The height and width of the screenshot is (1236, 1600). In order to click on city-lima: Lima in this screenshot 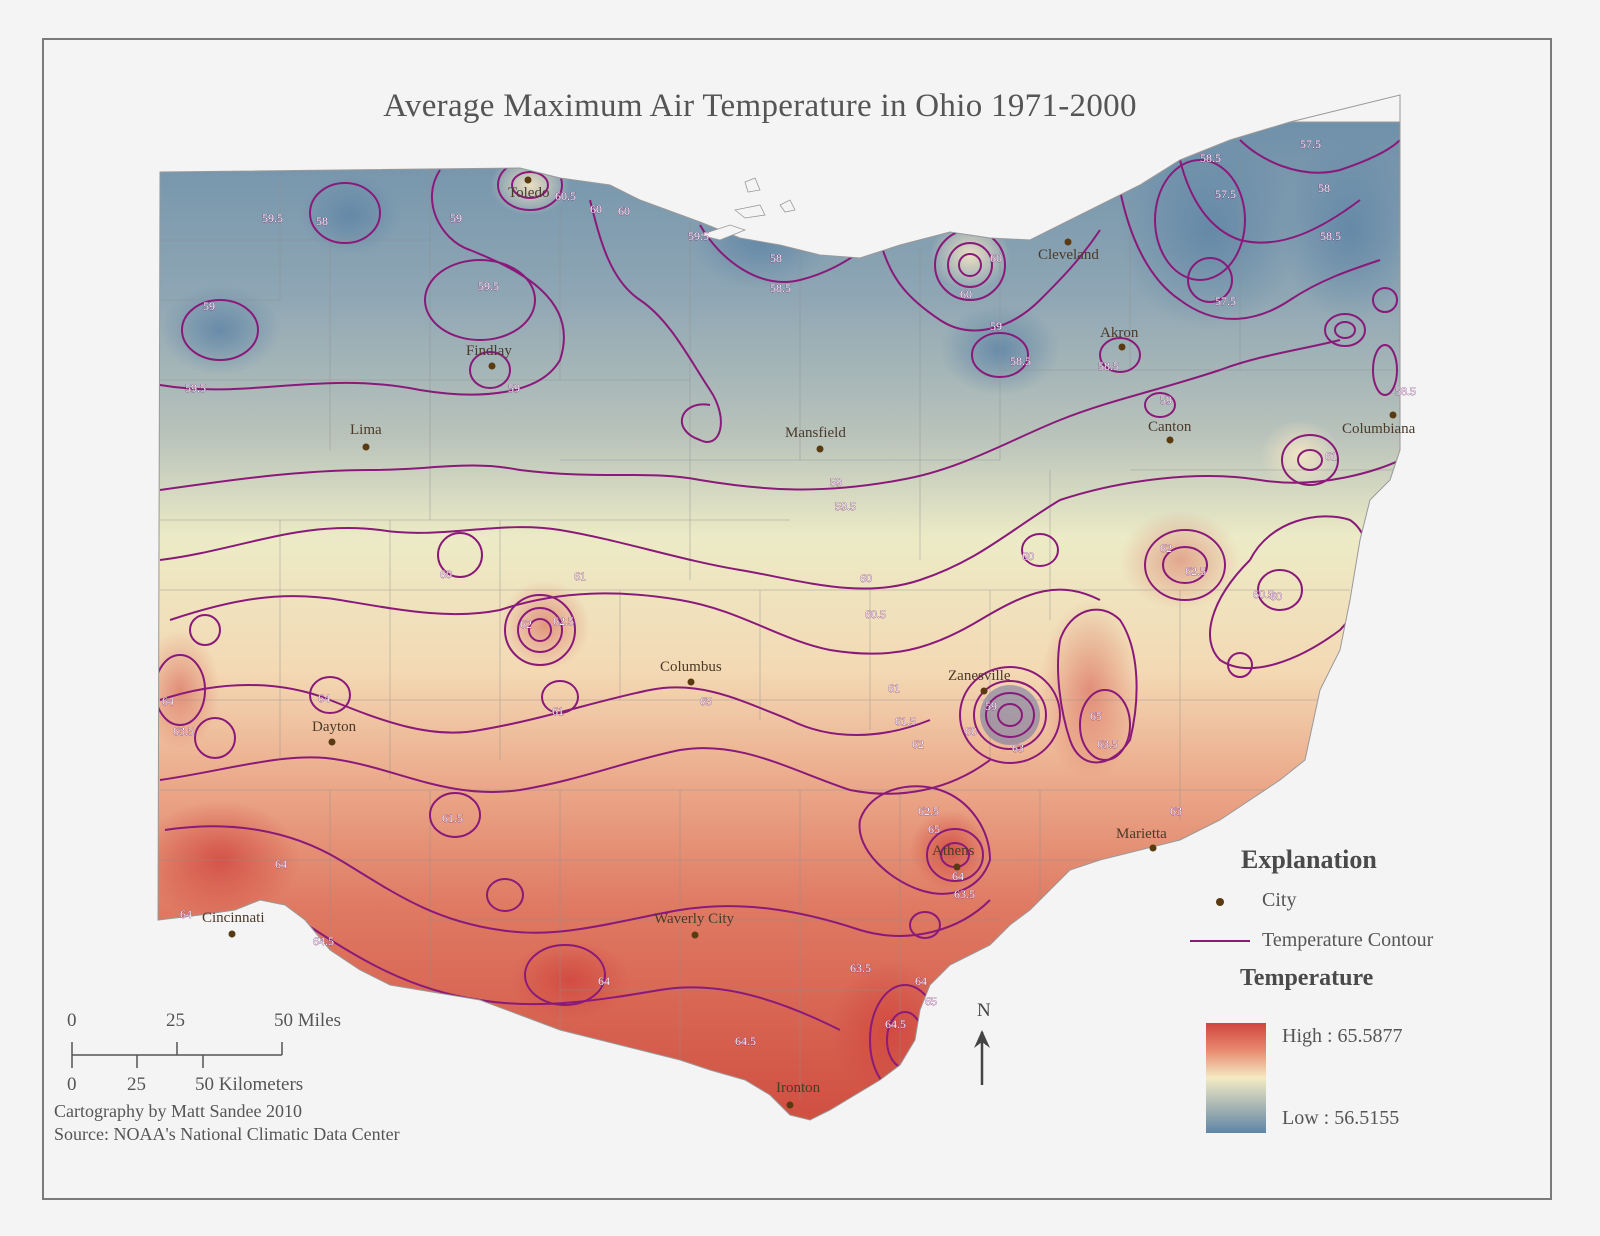, I will do `click(366, 436)`.